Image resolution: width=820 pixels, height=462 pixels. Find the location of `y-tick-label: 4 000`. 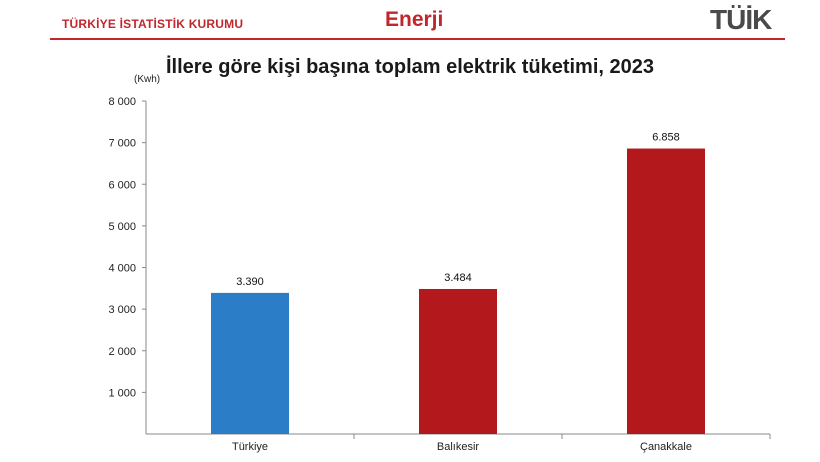

y-tick-label: 4 000 is located at coordinates (122, 269).